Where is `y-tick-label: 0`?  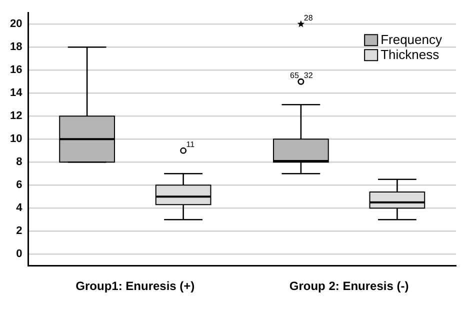 y-tick-label: 0 is located at coordinates (19, 254).